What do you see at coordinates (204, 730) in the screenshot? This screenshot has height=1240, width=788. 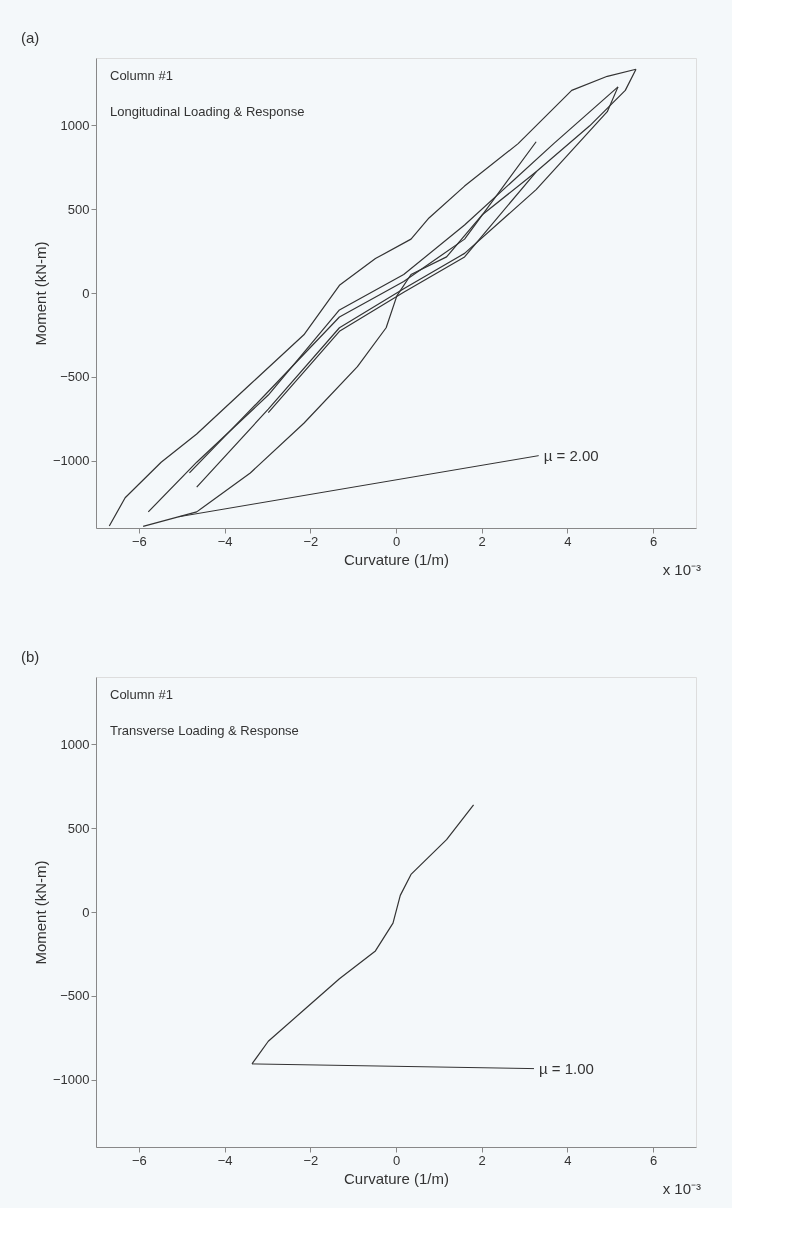 I see `text: Transverse Loading & Response` at bounding box center [204, 730].